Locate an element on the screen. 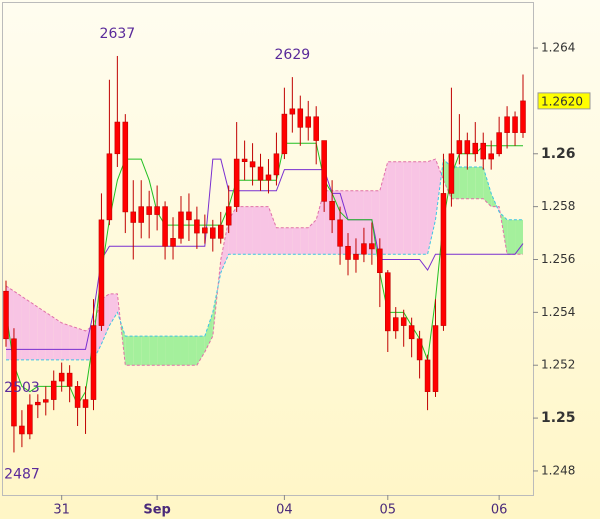 Image resolution: width=600 pixels, height=519 pixels. x-tick-label: 05 is located at coordinates (388, 510).